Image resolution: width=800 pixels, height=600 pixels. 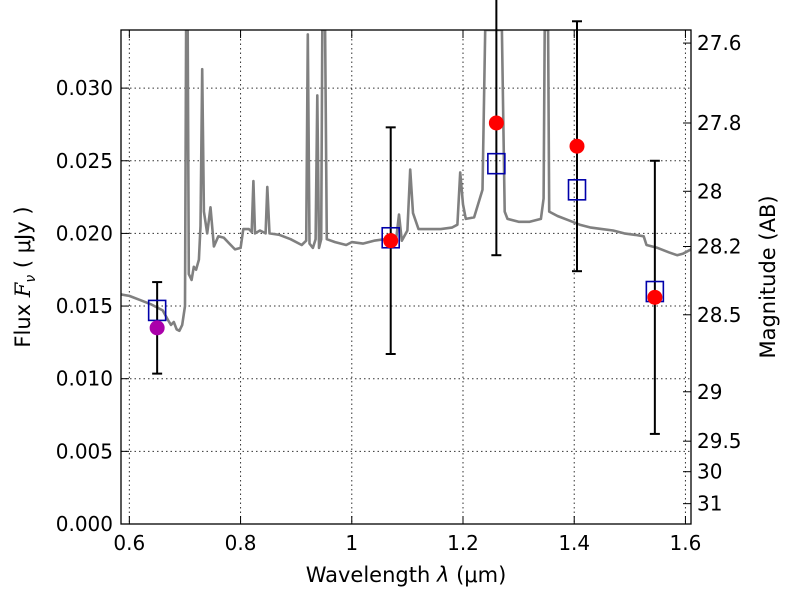 What do you see at coordinates (709, 191) in the screenshot?
I see `y2-tick-label: 28` at bounding box center [709, 191].